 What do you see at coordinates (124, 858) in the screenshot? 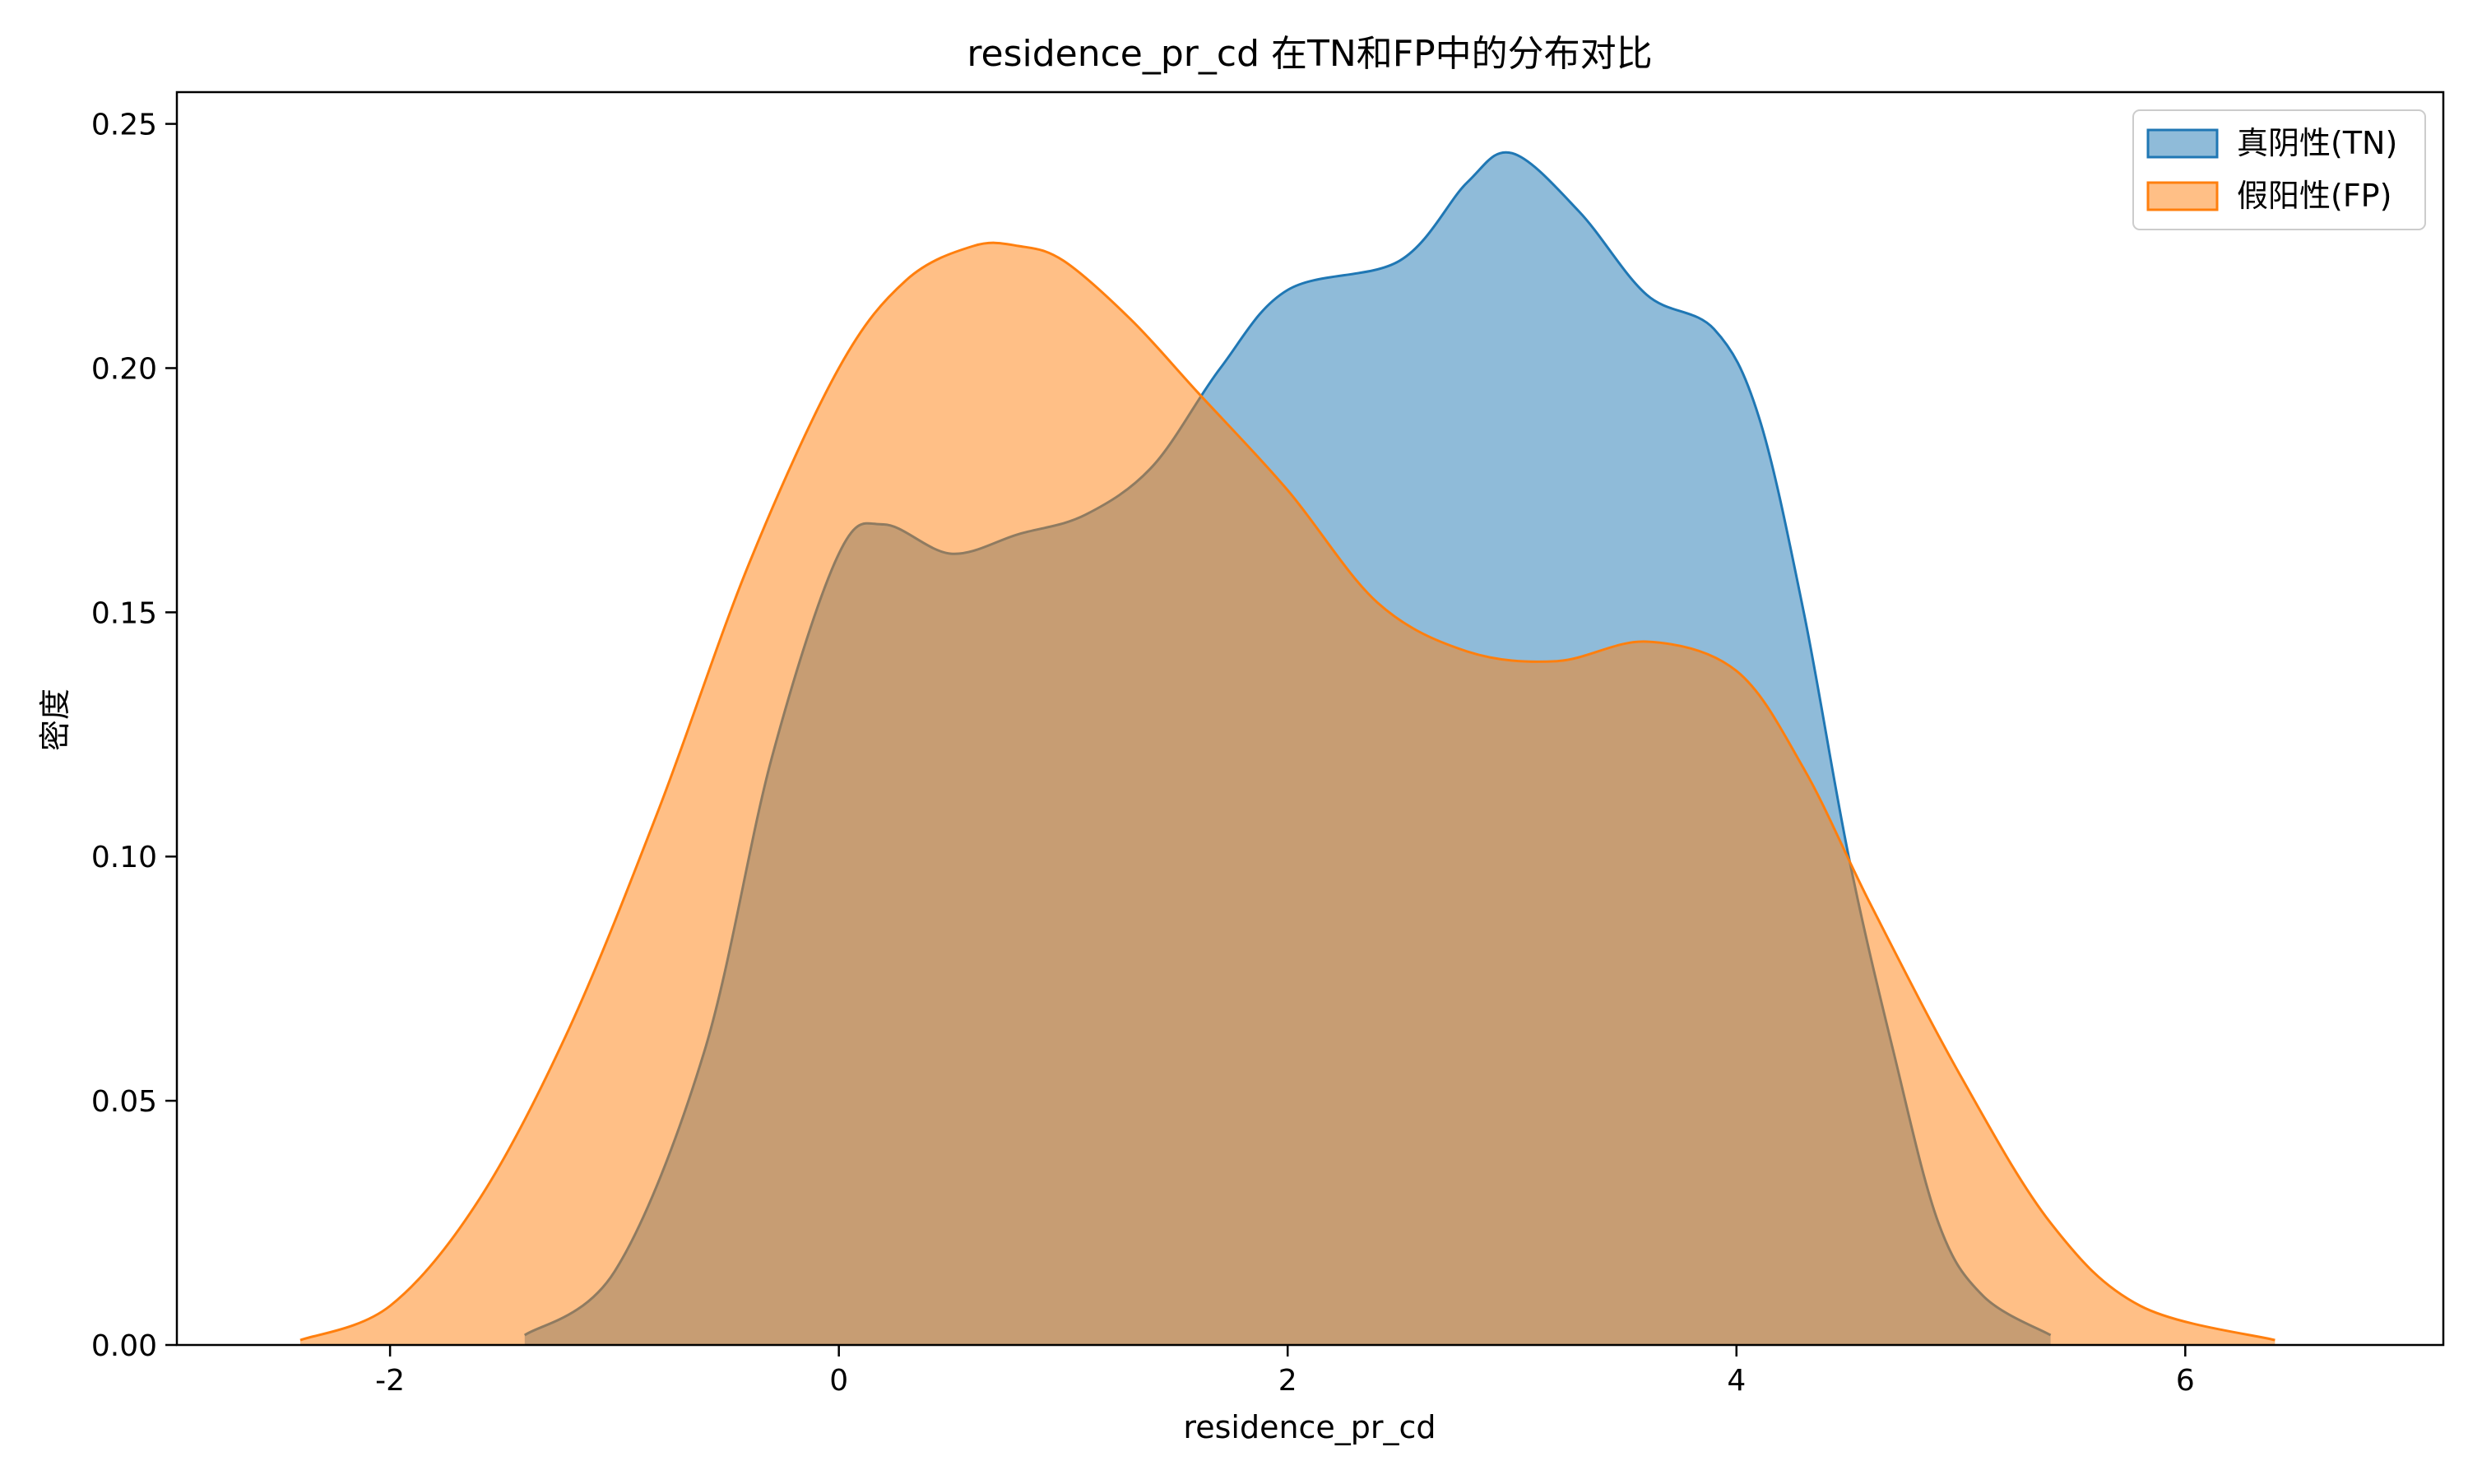
I see `y-tick-label: 0.10` at bounding box center [124, 858].